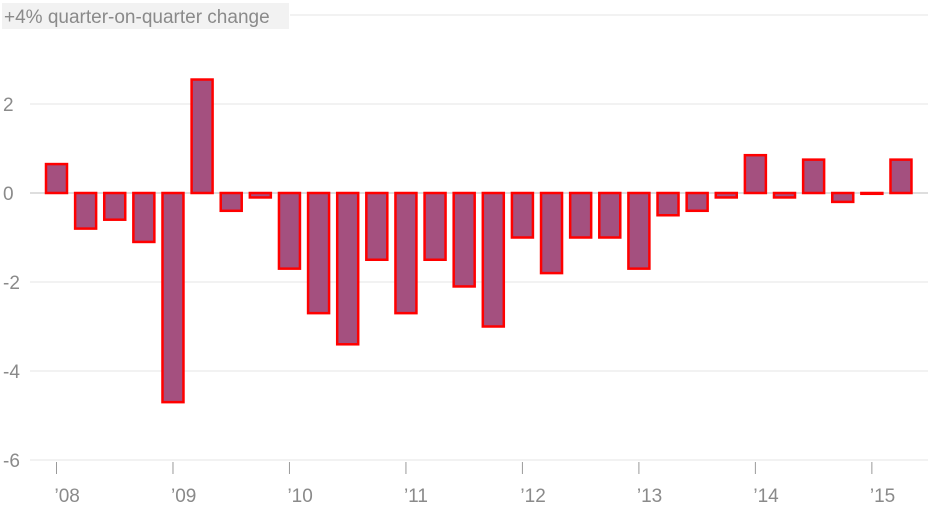  Describe the element at coordinates (11, 372) in the screenshot. I see `y-tick-label: -4` at that location.